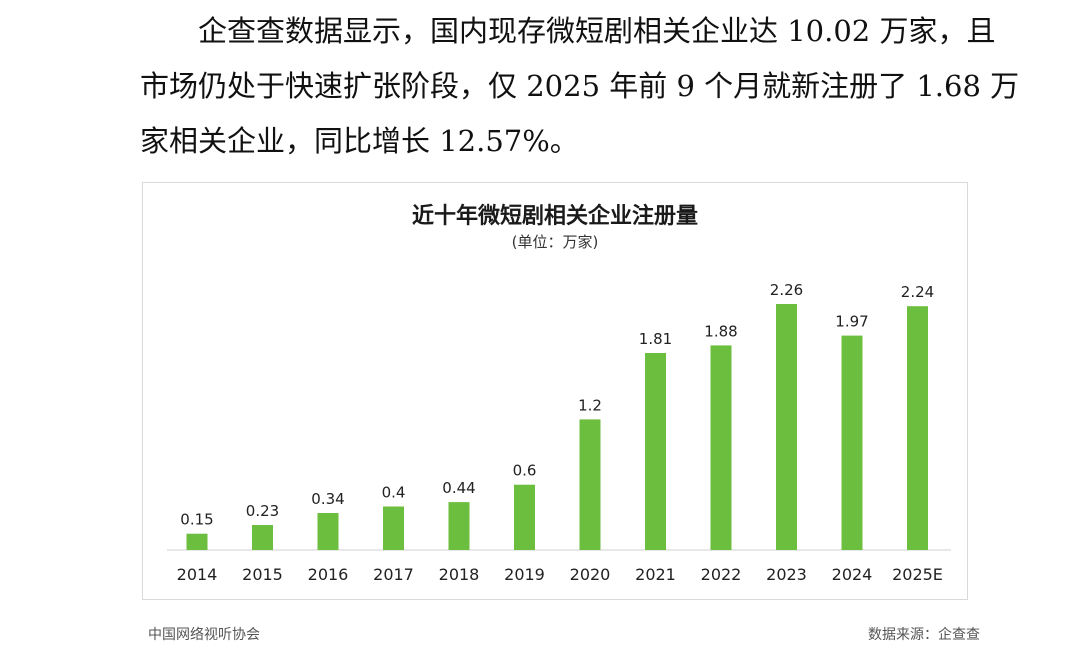 Image resolution: width=1080 pixels, height=656 pixels. What do you see at coordinates (359, 141) in the screenshot?
I see `paragraph-line-3: 家相关企业，同比增长 12.57%。` at bounding box center [359, 141].